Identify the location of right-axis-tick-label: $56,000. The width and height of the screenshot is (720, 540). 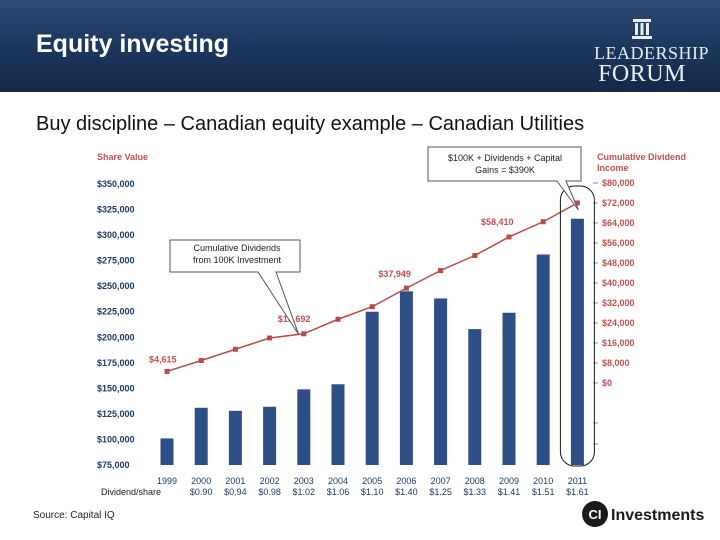
(618, 243).